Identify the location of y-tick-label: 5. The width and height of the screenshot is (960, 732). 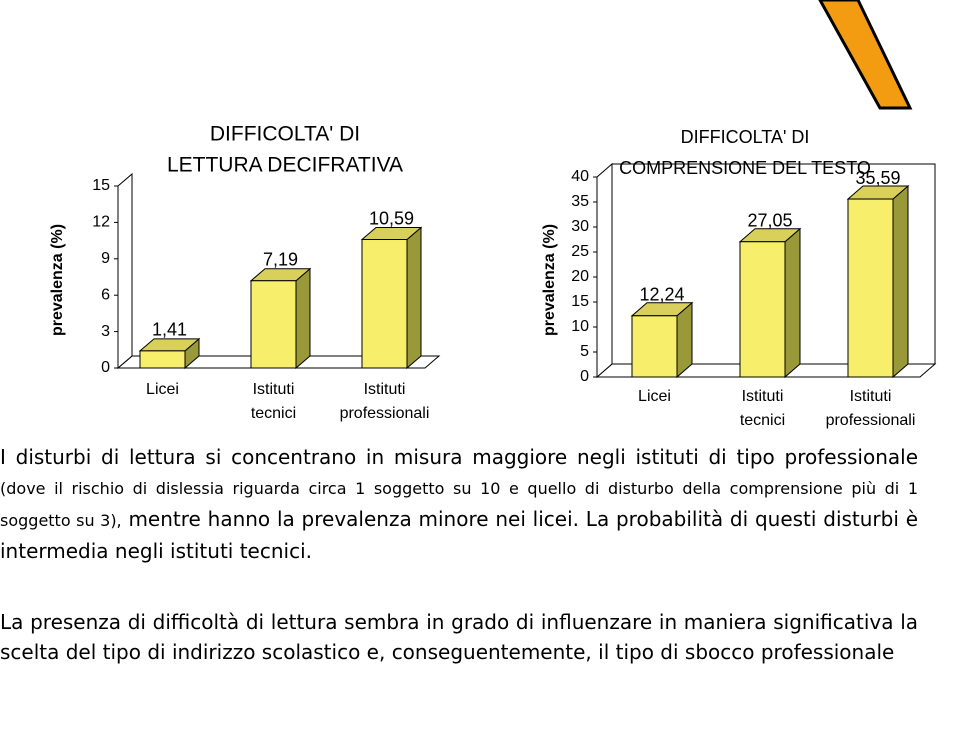
(584, 351).